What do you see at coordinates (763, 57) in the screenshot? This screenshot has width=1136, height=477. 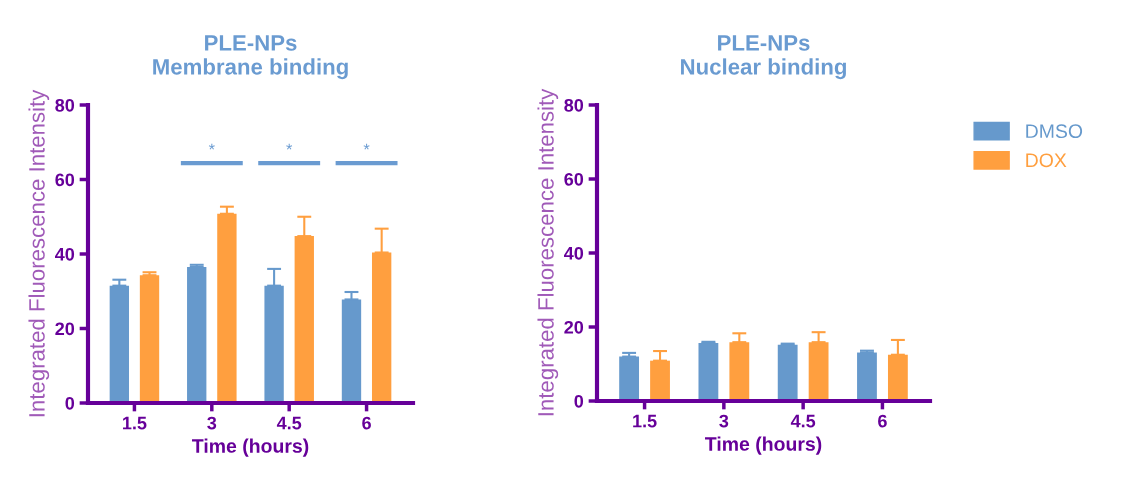 I see `chart-title: PLE-NPs Nuclear binding` at bounding box center [763, 57].